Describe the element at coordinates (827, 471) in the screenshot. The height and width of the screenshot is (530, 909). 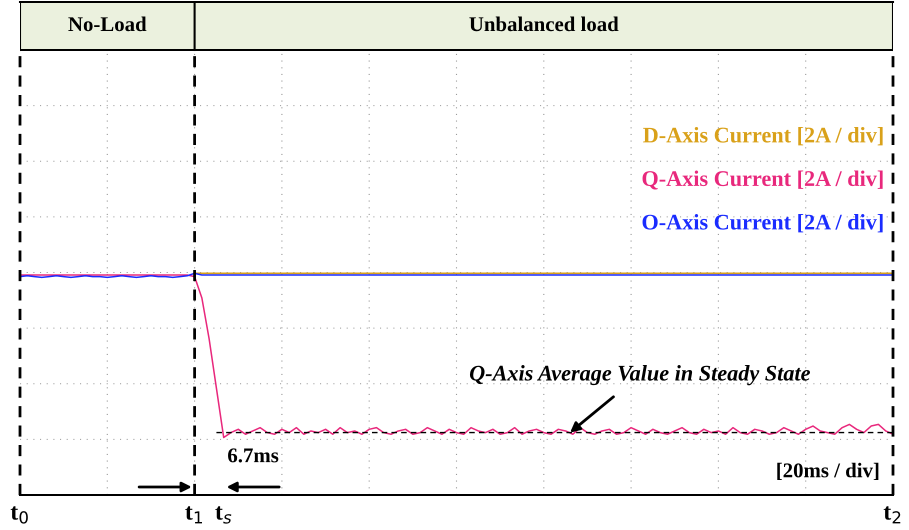
I see `text: [20ms / div]` at that location.